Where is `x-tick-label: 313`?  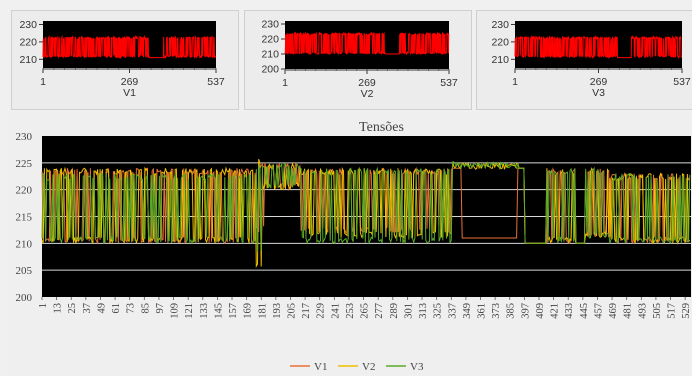 x-tick-label: 313 is located at coordinates (423, 311).